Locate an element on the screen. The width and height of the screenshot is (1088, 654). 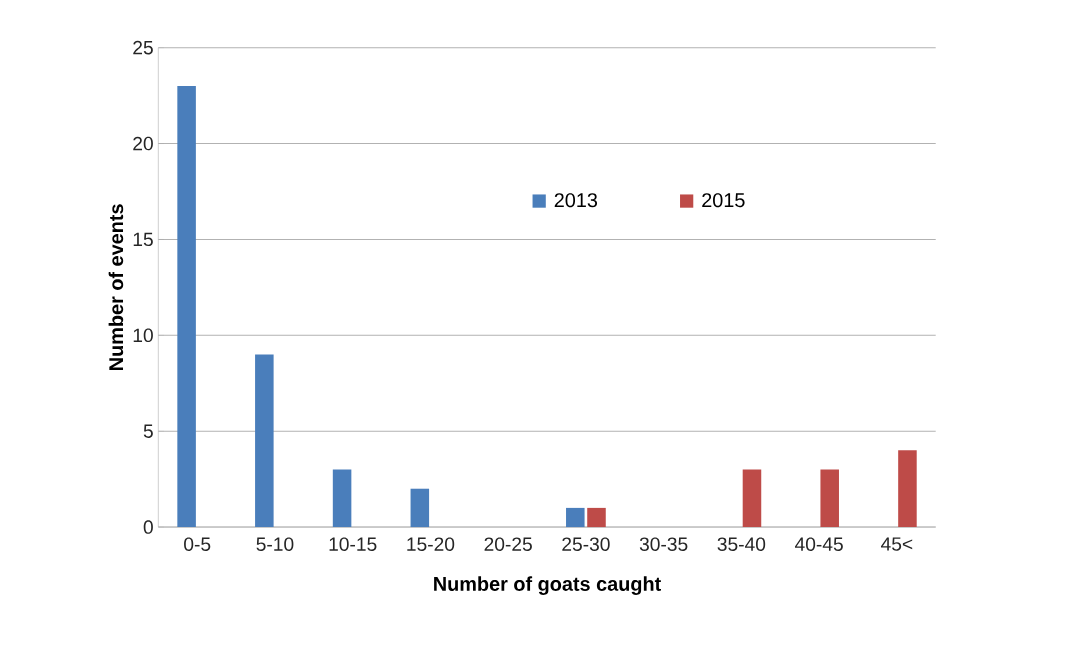
x-tick-label: 40-45 is located at coordinates (818, 544).